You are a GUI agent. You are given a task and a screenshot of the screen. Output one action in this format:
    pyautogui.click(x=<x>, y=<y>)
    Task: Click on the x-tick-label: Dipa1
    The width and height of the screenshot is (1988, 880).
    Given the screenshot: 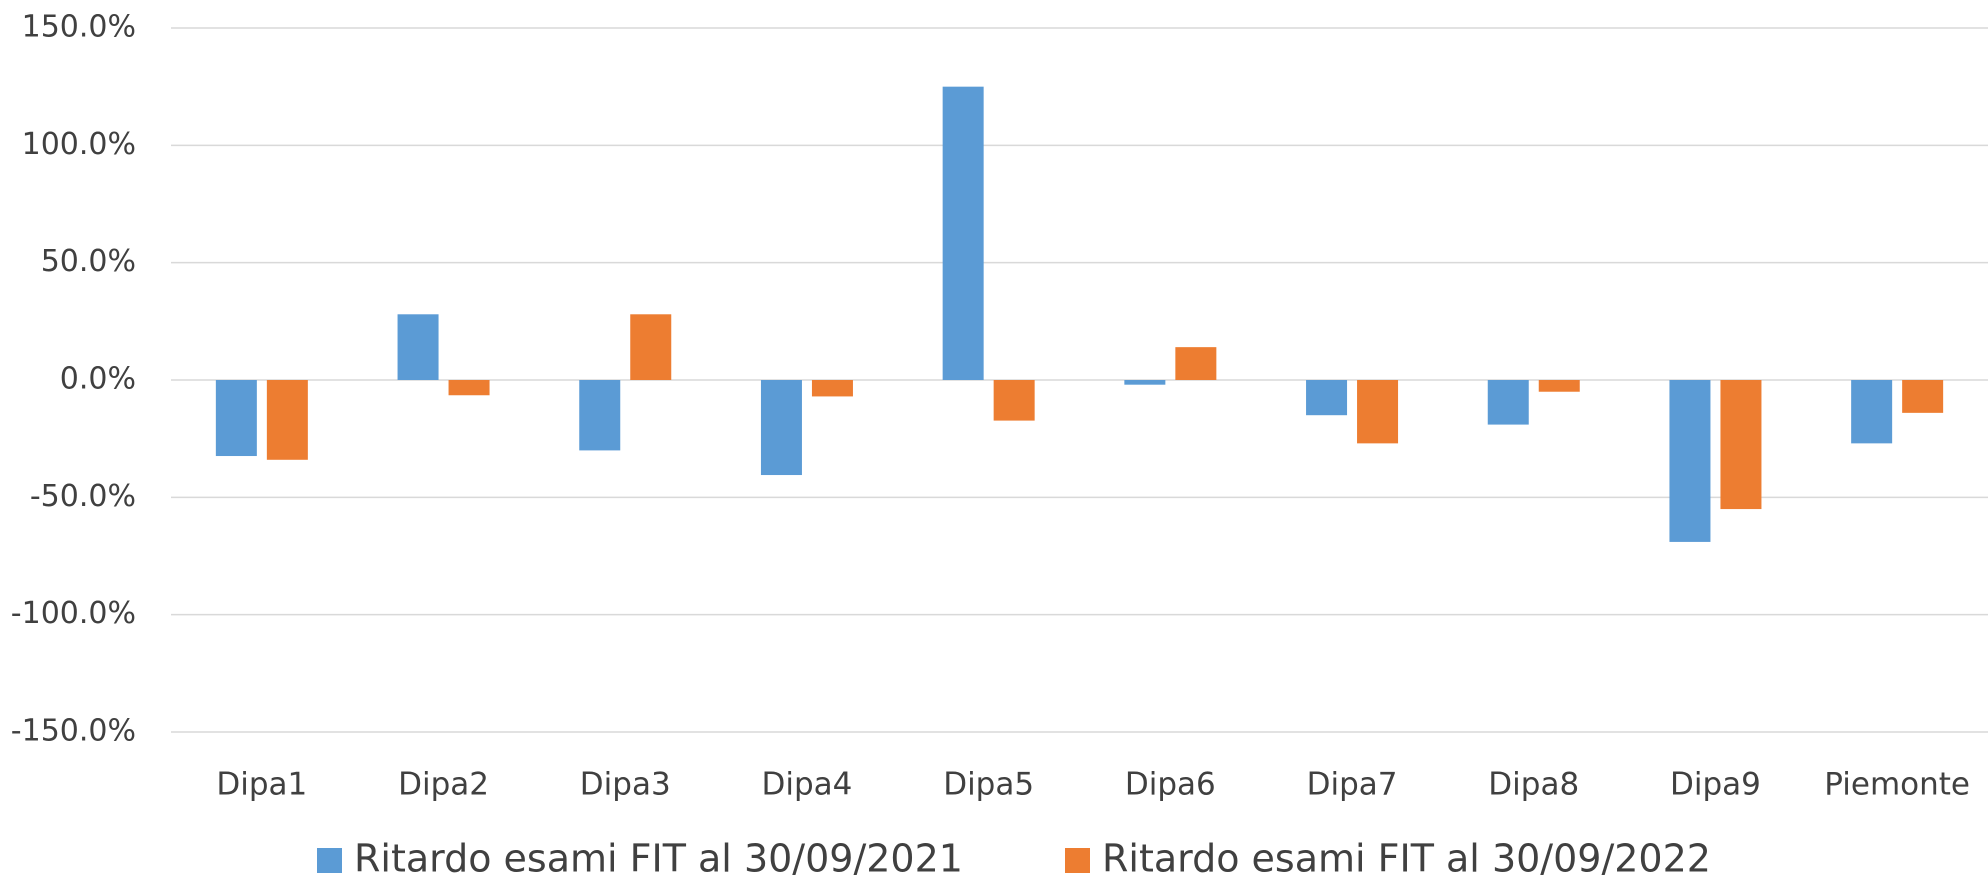 What is the action you would take?
    pyautogui.click(x=261, y=785)
    